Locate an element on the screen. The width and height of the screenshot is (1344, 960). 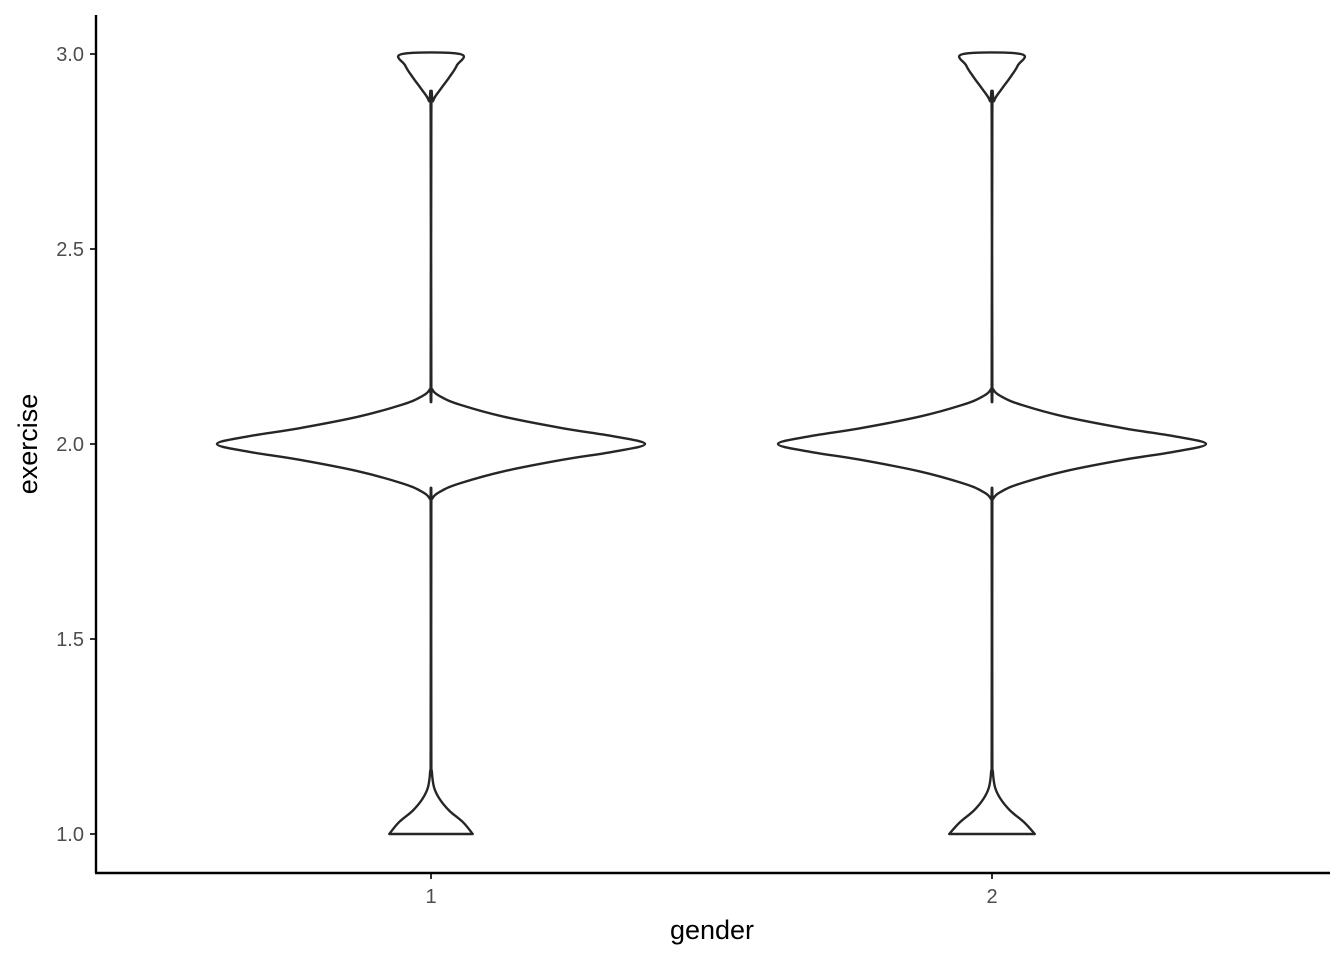
y-tick-label: 3.0 is located at coordinates (70, 55).